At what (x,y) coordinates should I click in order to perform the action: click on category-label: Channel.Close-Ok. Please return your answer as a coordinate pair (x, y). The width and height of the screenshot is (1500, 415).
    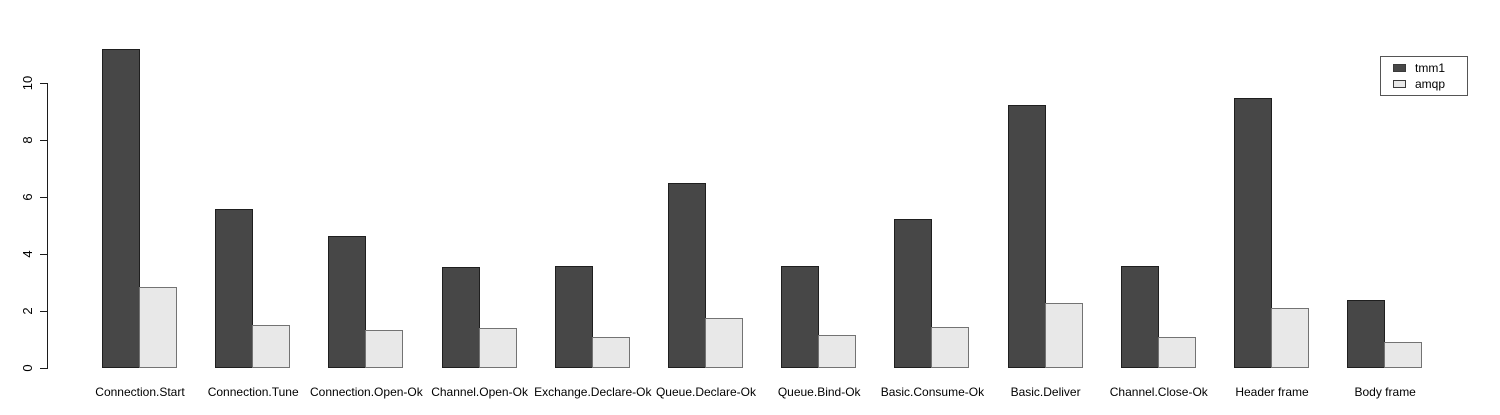
    Looking at the image, I should click on (1158, 392).